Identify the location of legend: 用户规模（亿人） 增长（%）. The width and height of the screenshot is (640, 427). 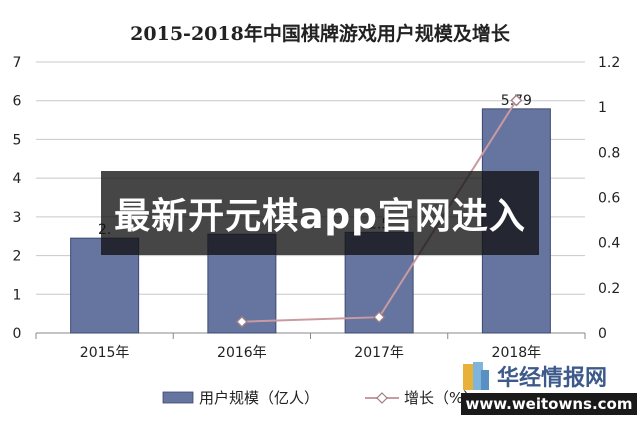
(320, 398).